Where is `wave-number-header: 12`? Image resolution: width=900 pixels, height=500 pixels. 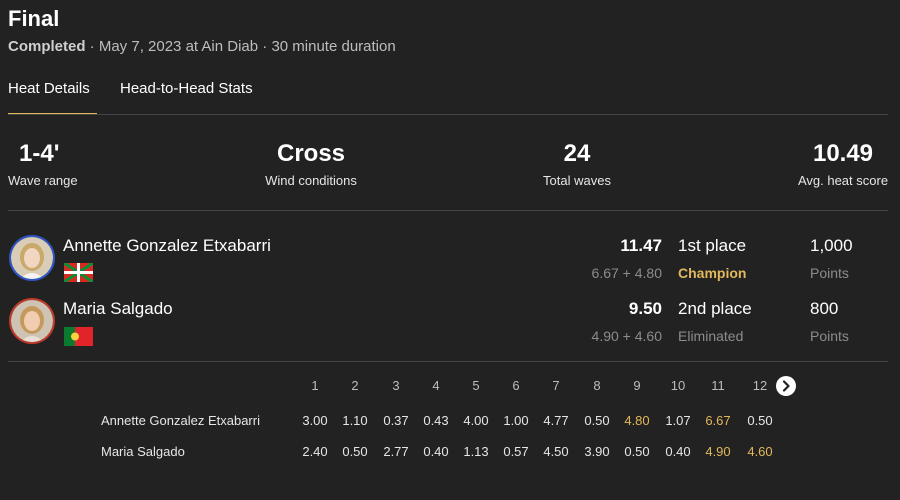 wave-number-header: 12 is located at coordinates (760, 385).